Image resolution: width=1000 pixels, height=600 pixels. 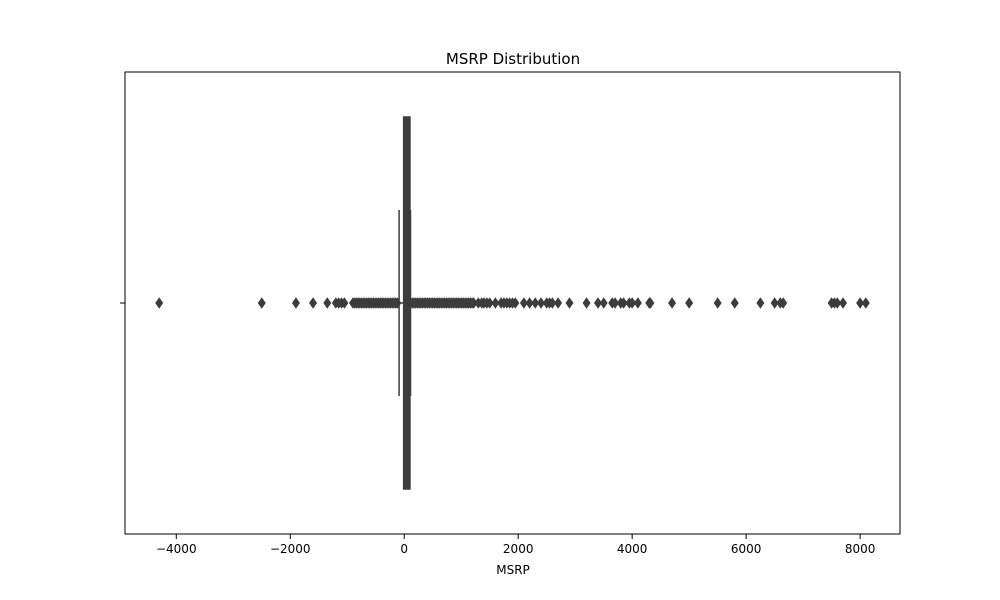 What do you see at coordinates (746, 549) in the screenshot?
I see `x-tick-label: 6000` at bounding box center [746, 549].